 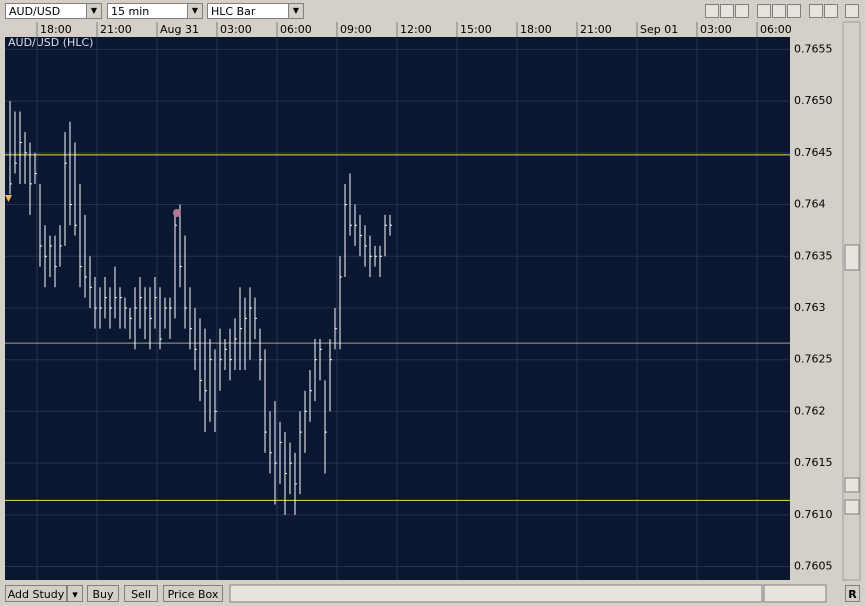 I want to click on scroll-up, so click(x=852, y=507).